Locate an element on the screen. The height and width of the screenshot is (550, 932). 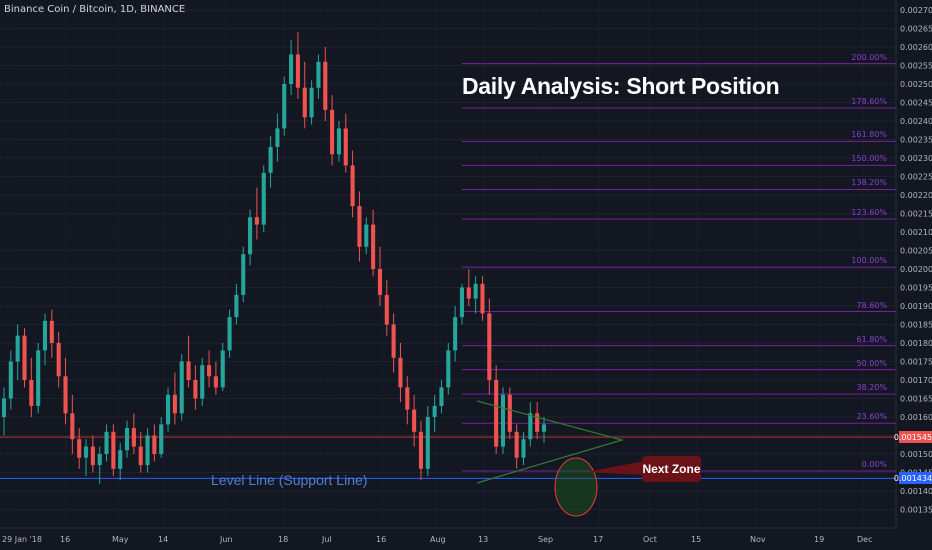
x-tick-label: Dec is located at coordinates (864, 539).